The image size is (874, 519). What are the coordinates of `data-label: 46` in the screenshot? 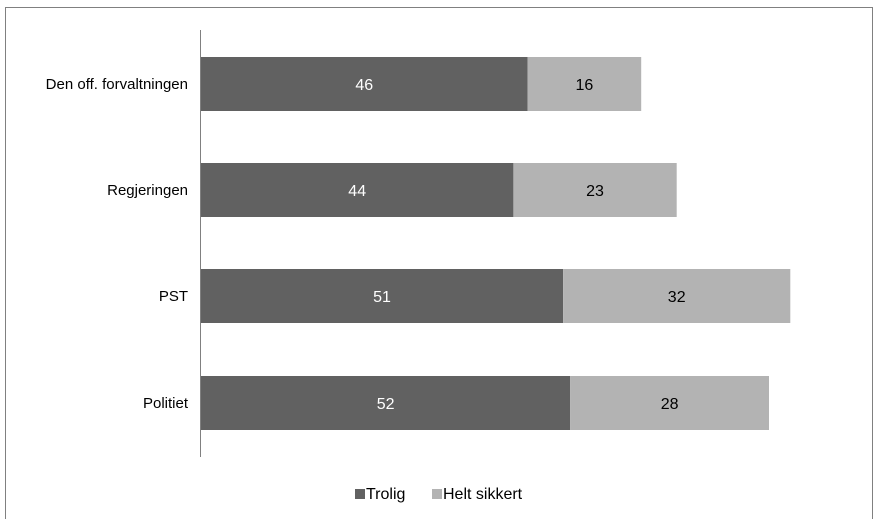 It's located at (364, 85).